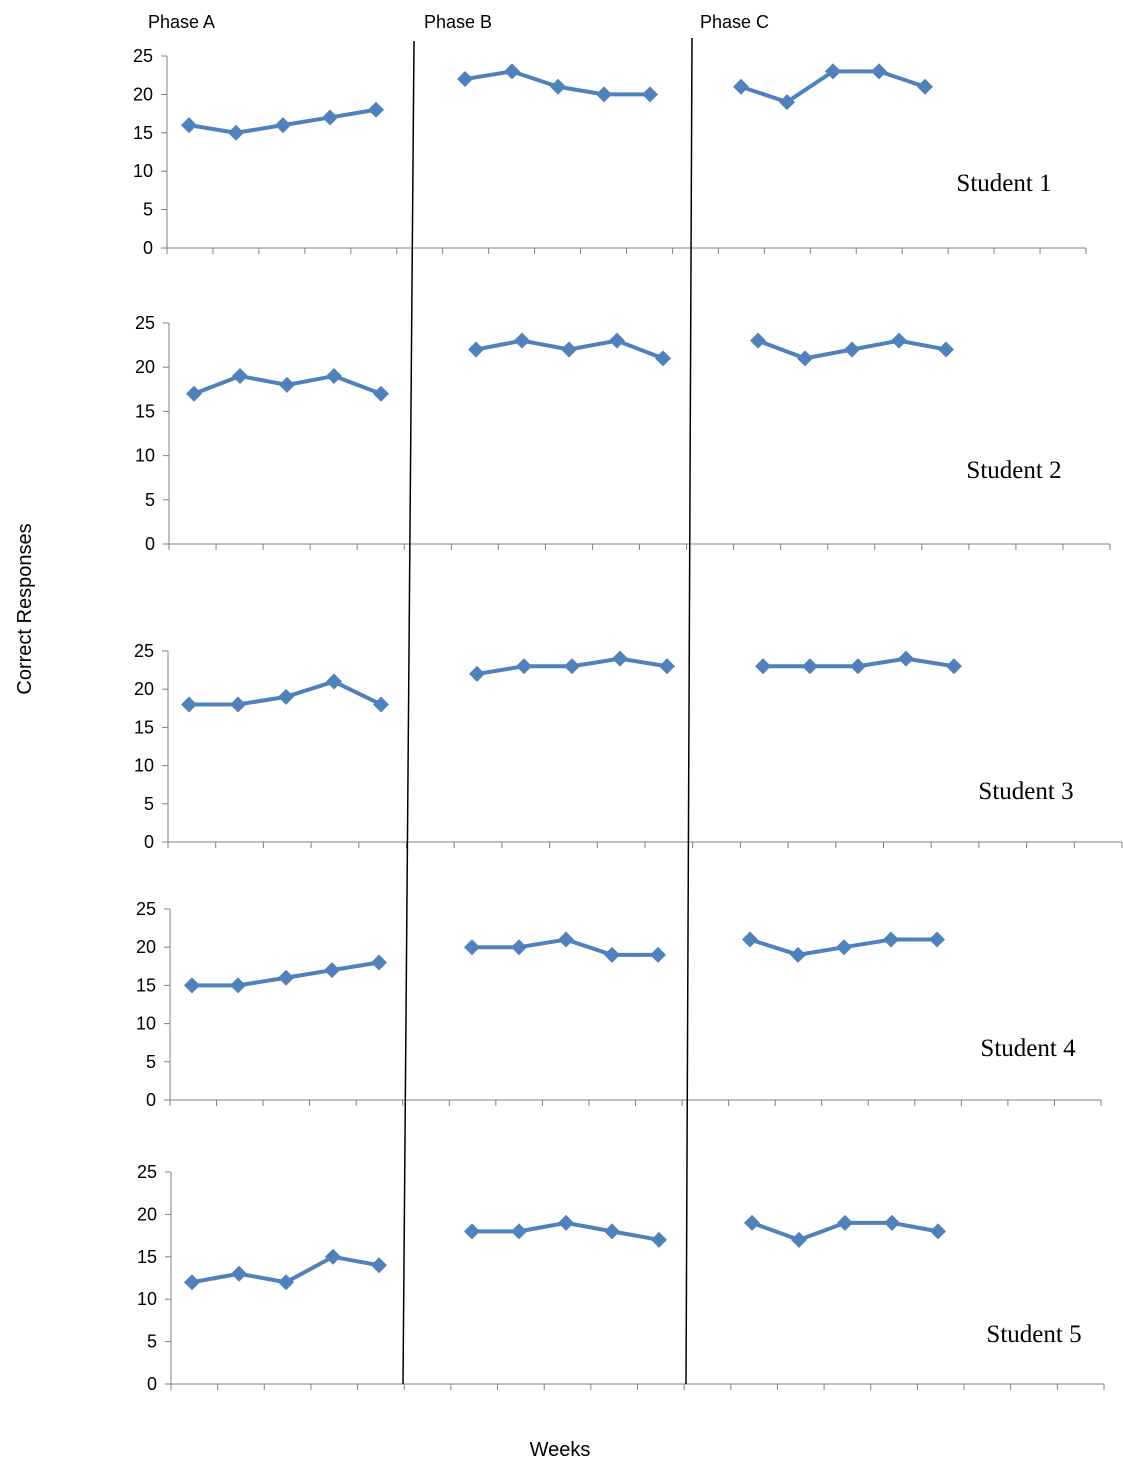 This screenshot has height=1462, width=1123. What do you see at coordinates (181, 22) in the screenshot?
I see `phase-a-label: Phase A` at bounding box center [181, 22].